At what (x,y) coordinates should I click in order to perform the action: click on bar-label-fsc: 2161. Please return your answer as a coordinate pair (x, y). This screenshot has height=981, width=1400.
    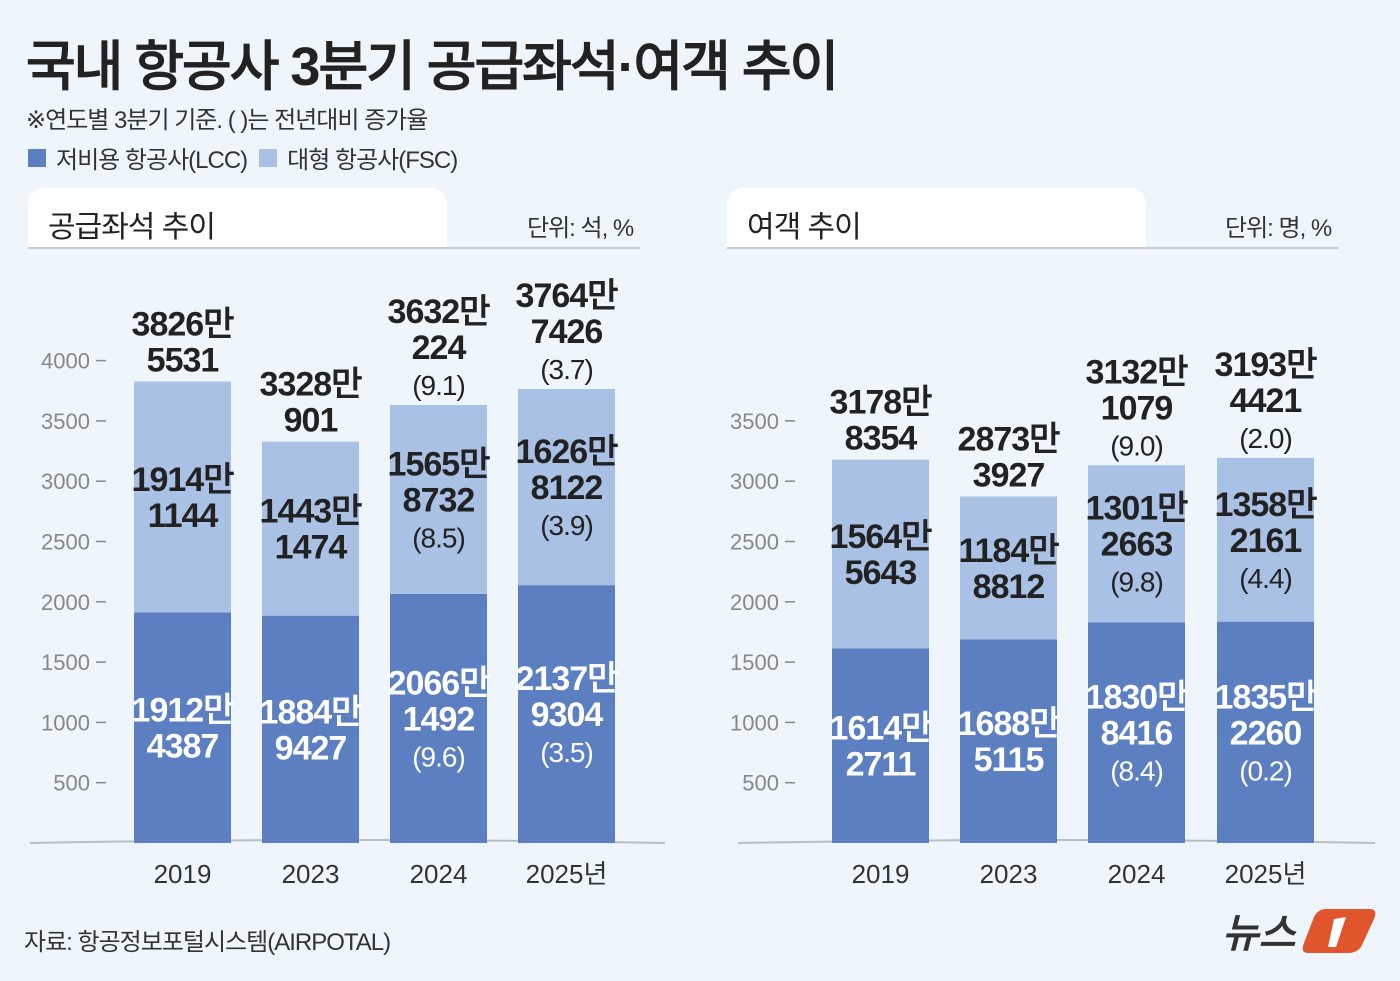
    Looking at the image, I should click on (1266, 541).